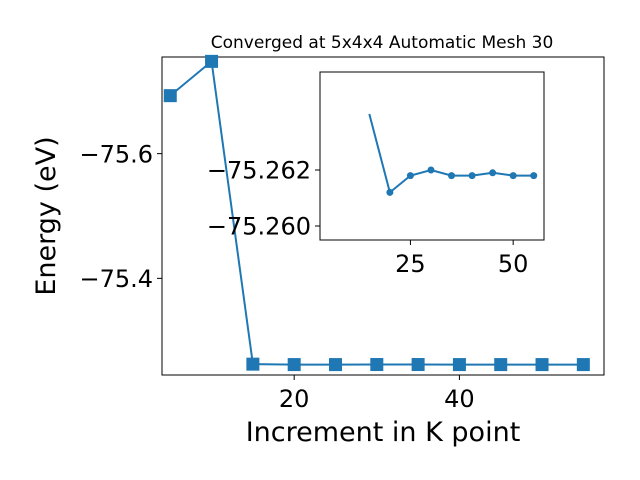 The image size is (640, 480). What do you see at coordinates (120, 216) in the screenshot?
I see `main-ytick-layer: −75.4 −75.6` at bounding box center [120, 216].